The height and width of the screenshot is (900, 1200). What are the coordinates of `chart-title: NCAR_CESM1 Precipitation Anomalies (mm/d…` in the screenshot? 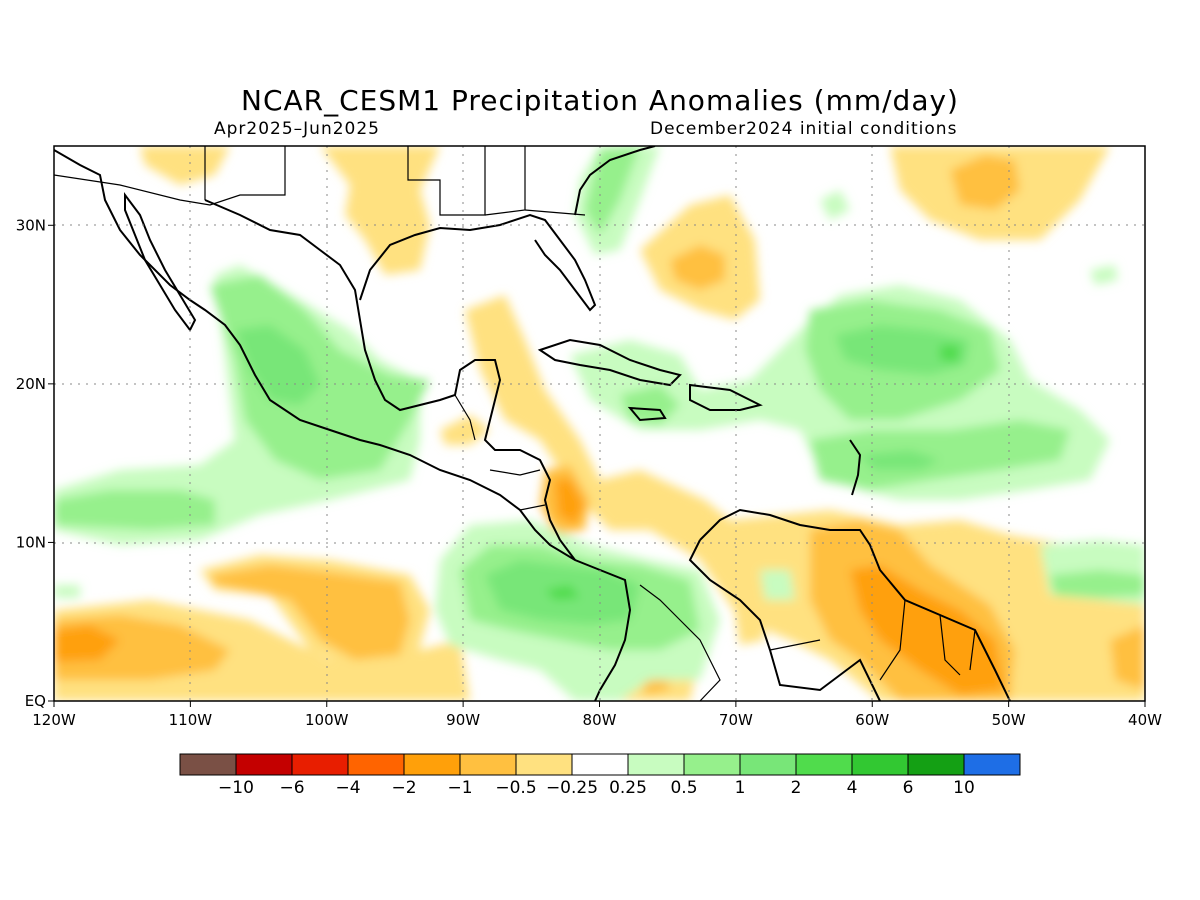 It's located at (600, 100).